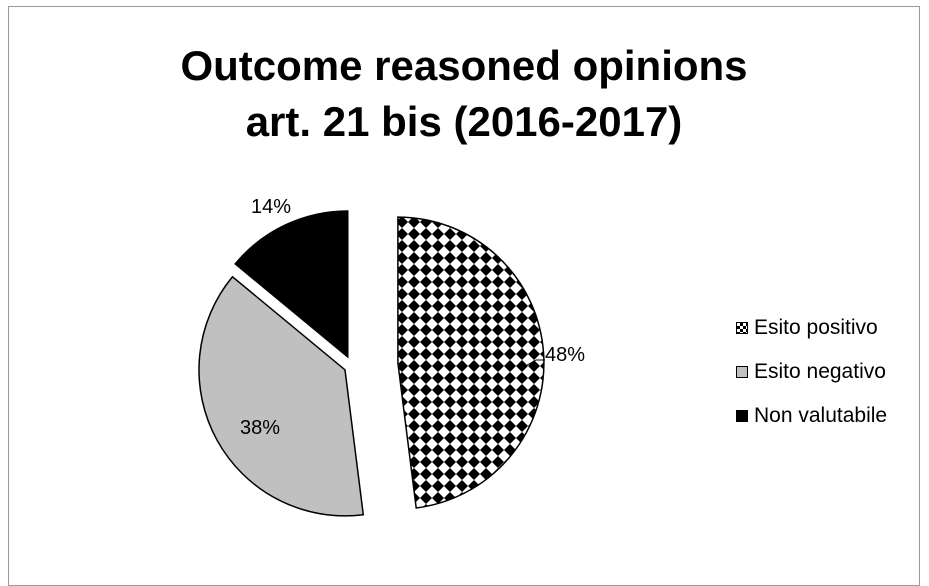  I want to click on legend-item-esito-negativo: Esito negativo, so click(811, 372).